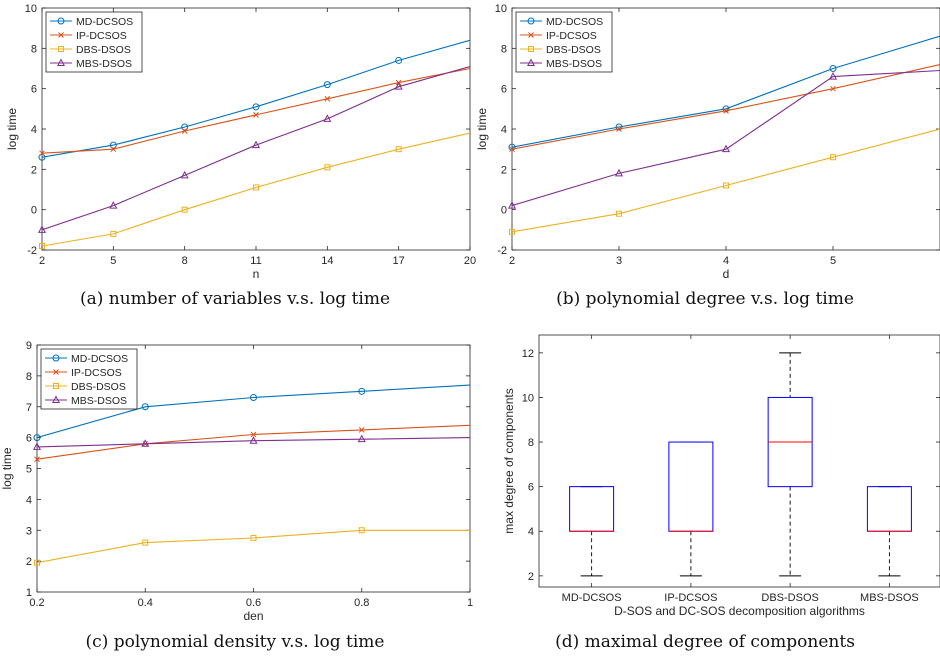 The width and height of the screenshot is (940, 662). I want to click on chart-c-ytick-label: 8, so click(29, 377).